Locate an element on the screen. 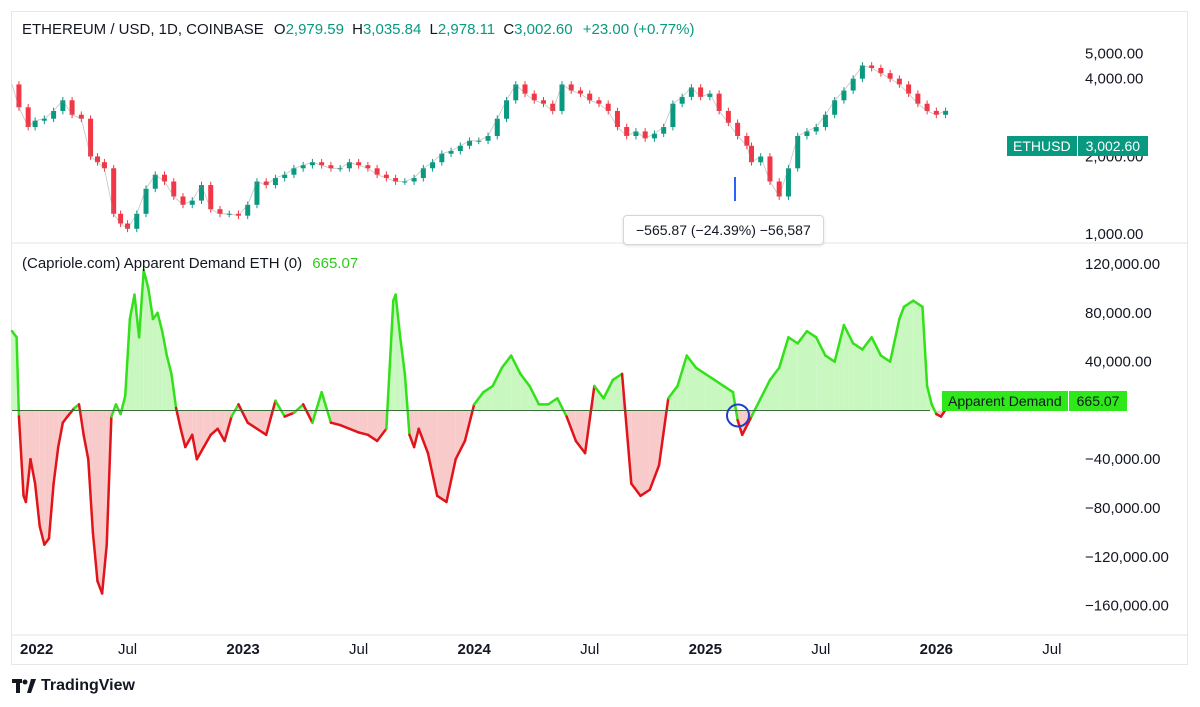 Image resolution: width=1200 pixels, height=707 pixels. high-value: 3,035.84 is located at coordinates (392, 29).